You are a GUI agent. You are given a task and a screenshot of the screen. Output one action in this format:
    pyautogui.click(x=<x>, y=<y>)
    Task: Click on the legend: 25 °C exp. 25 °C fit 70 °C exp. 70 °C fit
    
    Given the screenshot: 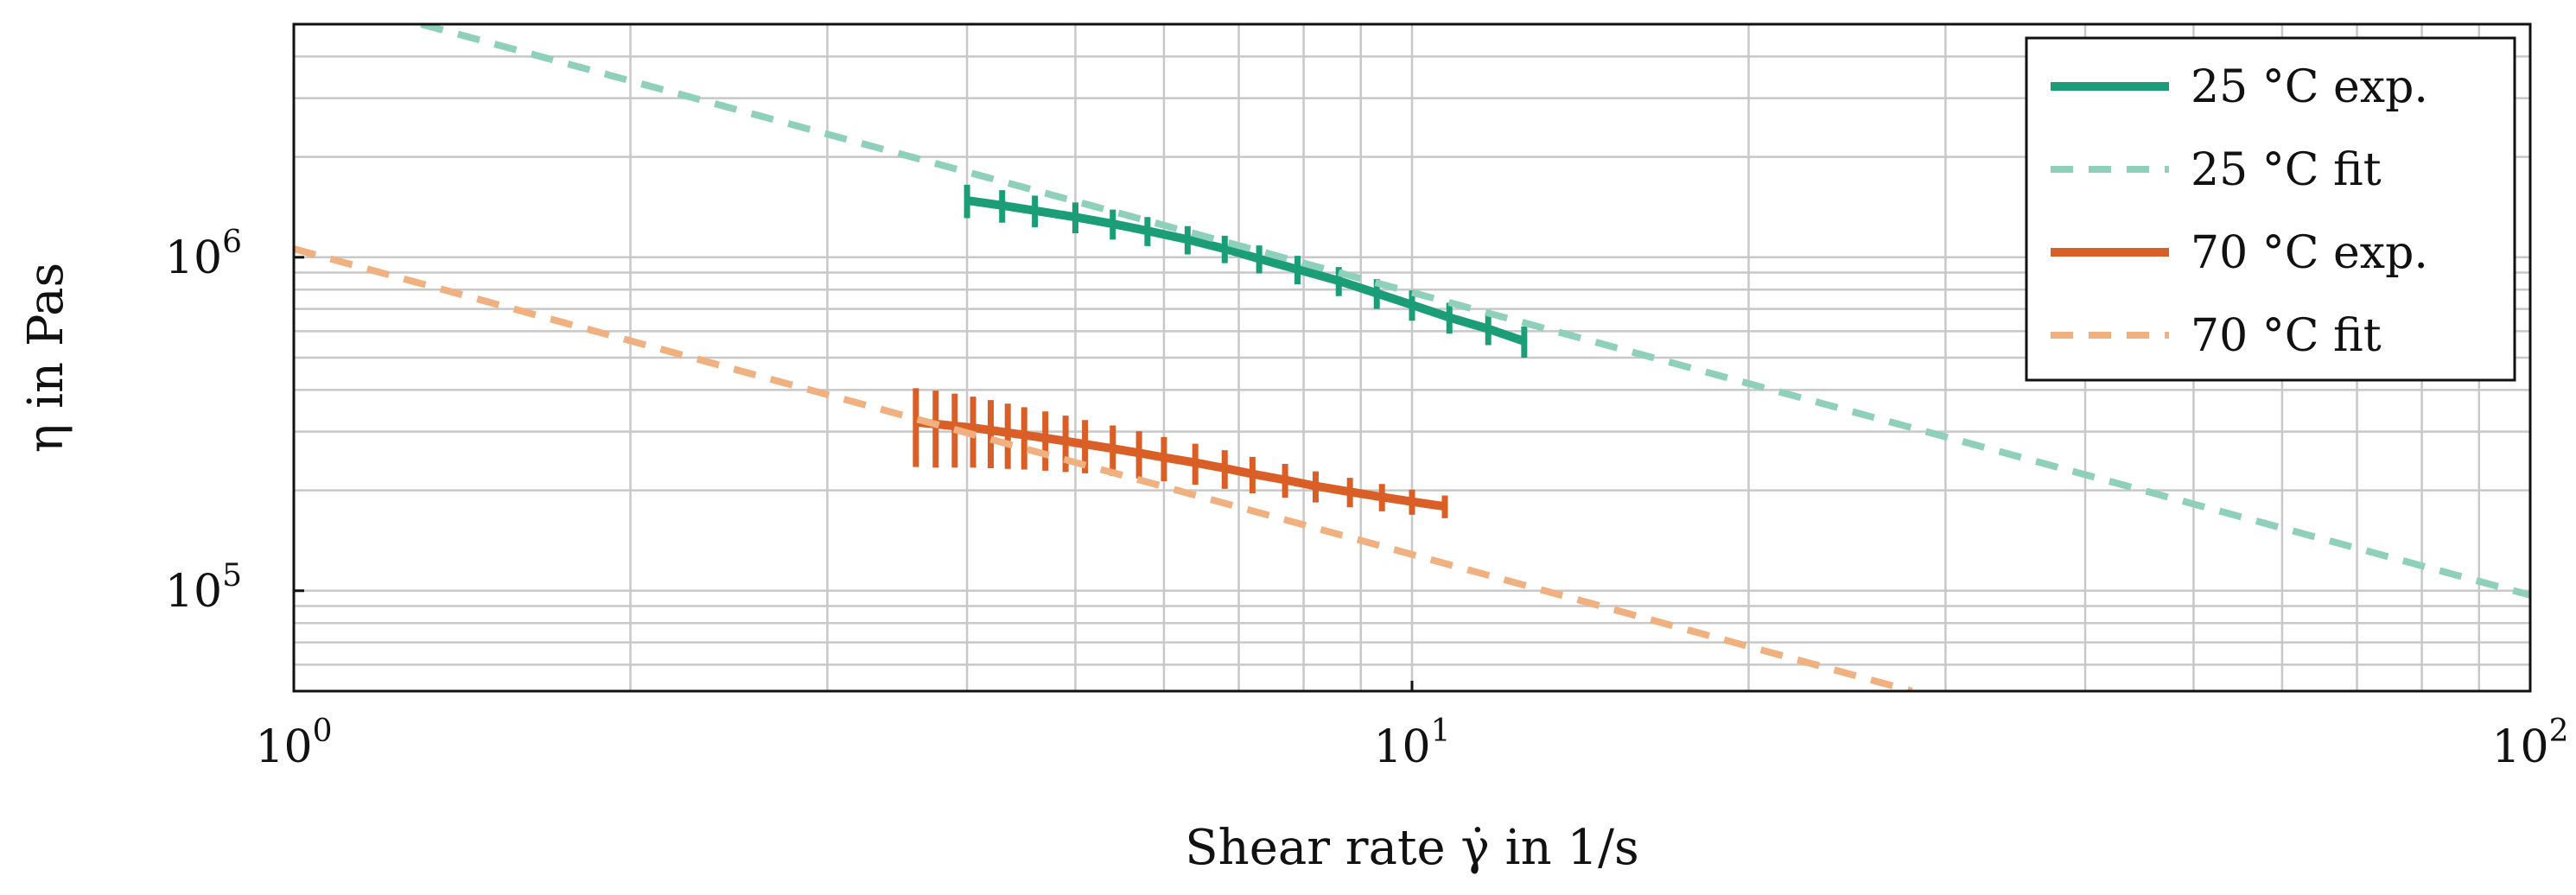 What is the action you would take?
    pyautogui.click(x=2270, y=209)
    